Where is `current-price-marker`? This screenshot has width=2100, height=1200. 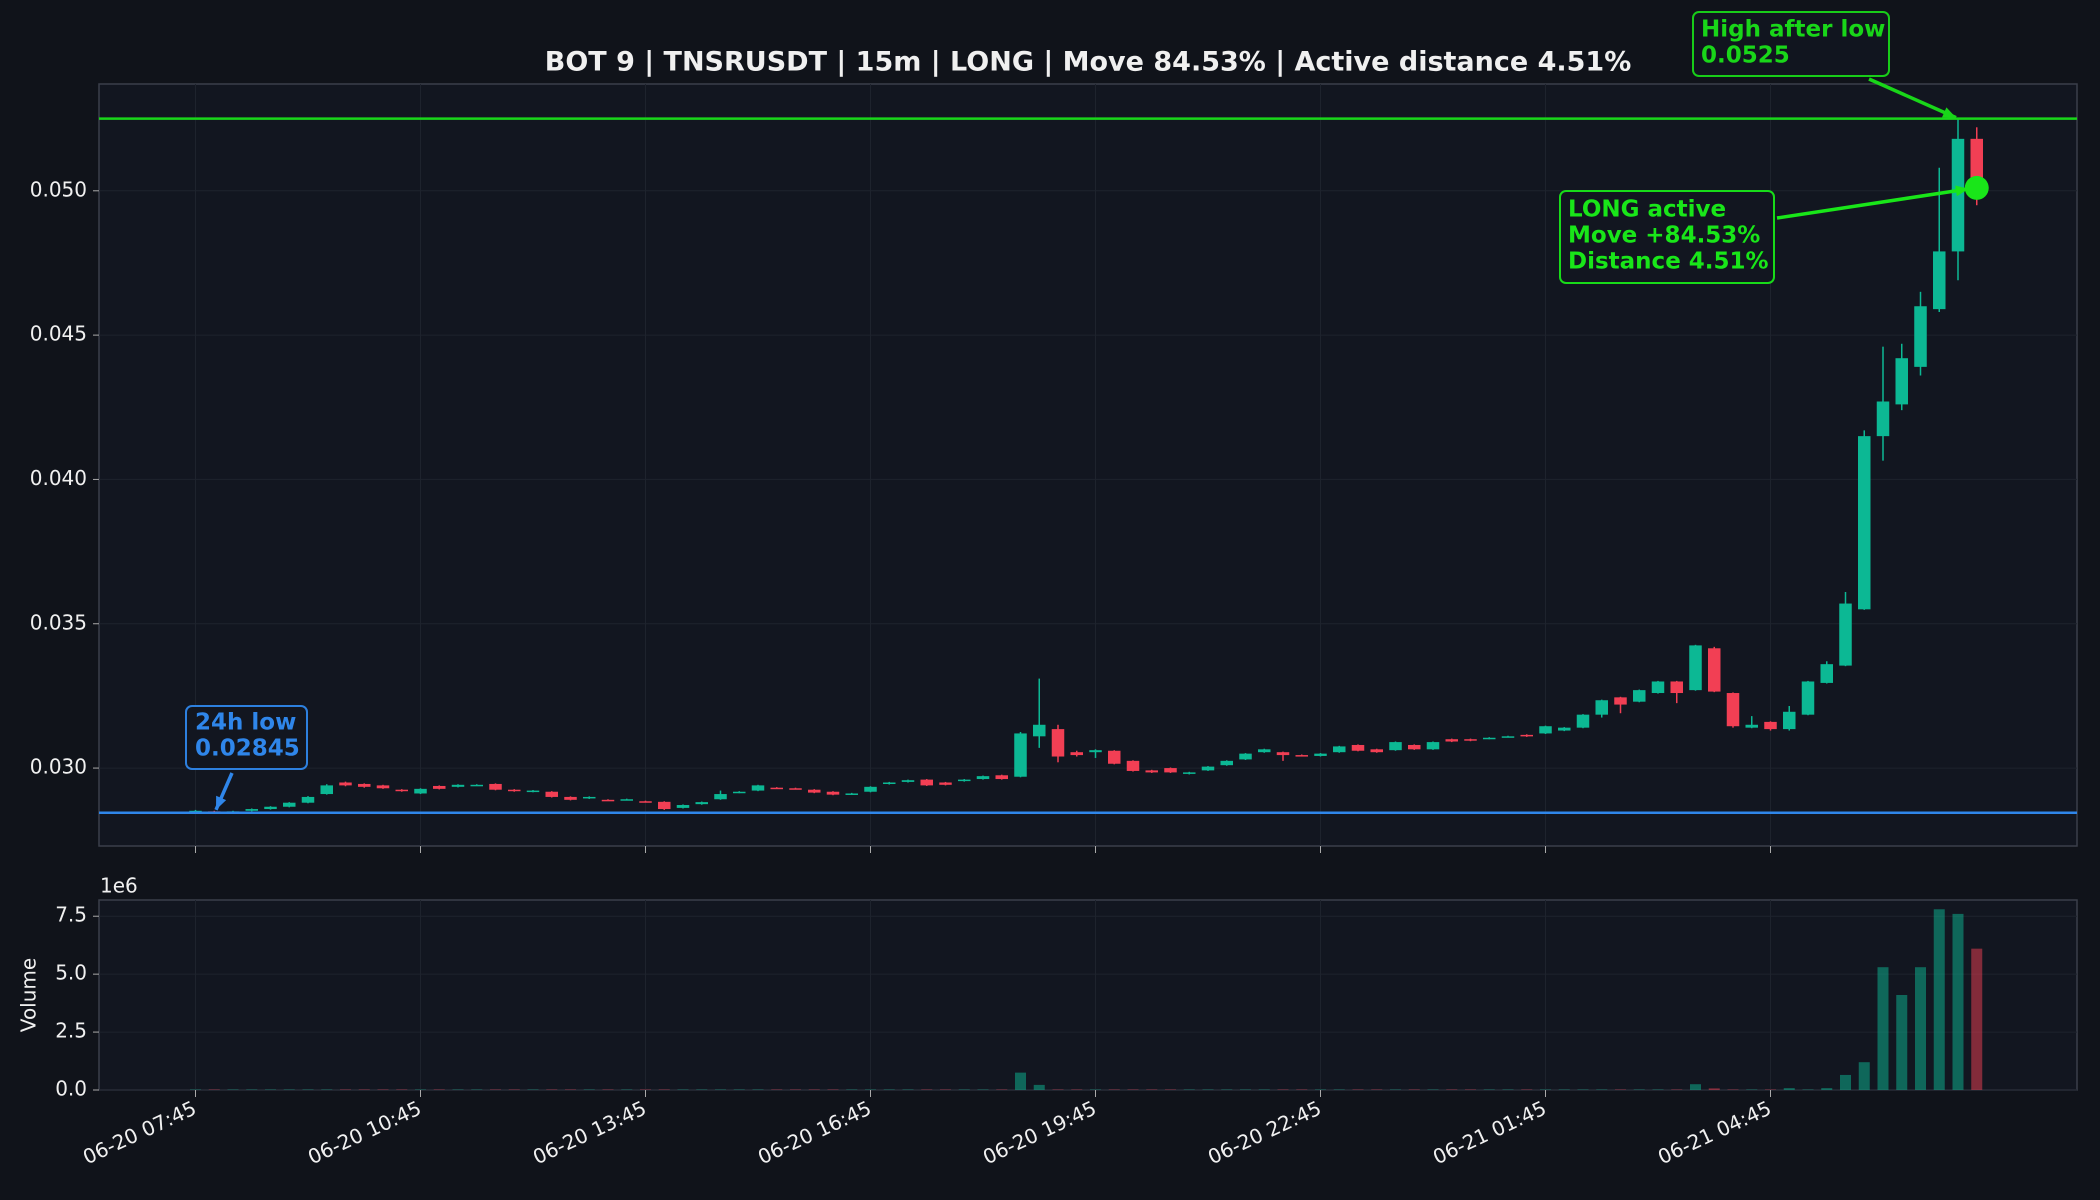
current-price-marker is located at coordinates (1976, 187).